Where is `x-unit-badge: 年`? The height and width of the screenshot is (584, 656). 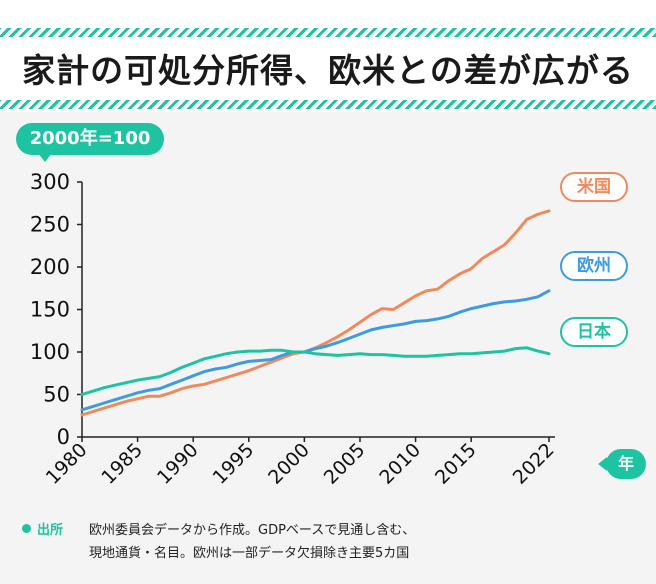 x-unit-badge: 年 is located at coordinates (622, 464).